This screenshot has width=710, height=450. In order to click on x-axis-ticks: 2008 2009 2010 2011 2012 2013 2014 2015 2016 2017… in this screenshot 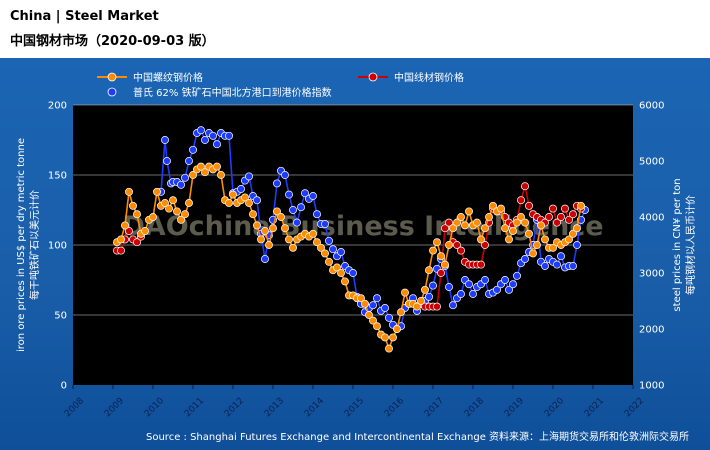, I will do `click(354, 402)`.